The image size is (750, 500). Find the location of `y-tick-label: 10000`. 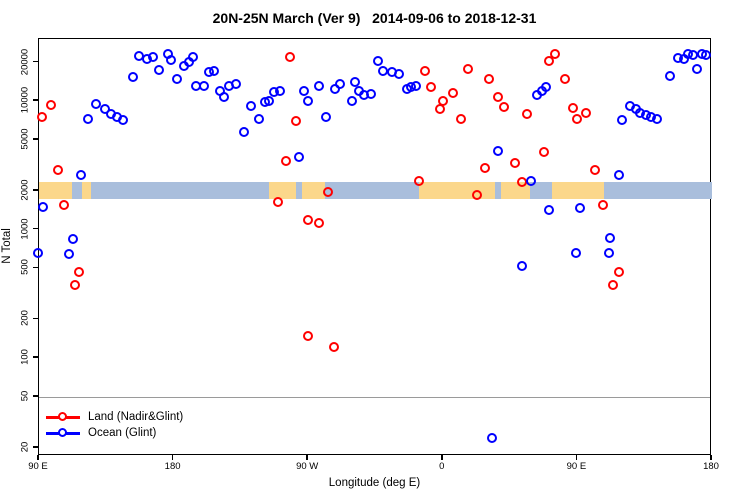

y-tick-label: 10000 is located at coordinates (25, 100).